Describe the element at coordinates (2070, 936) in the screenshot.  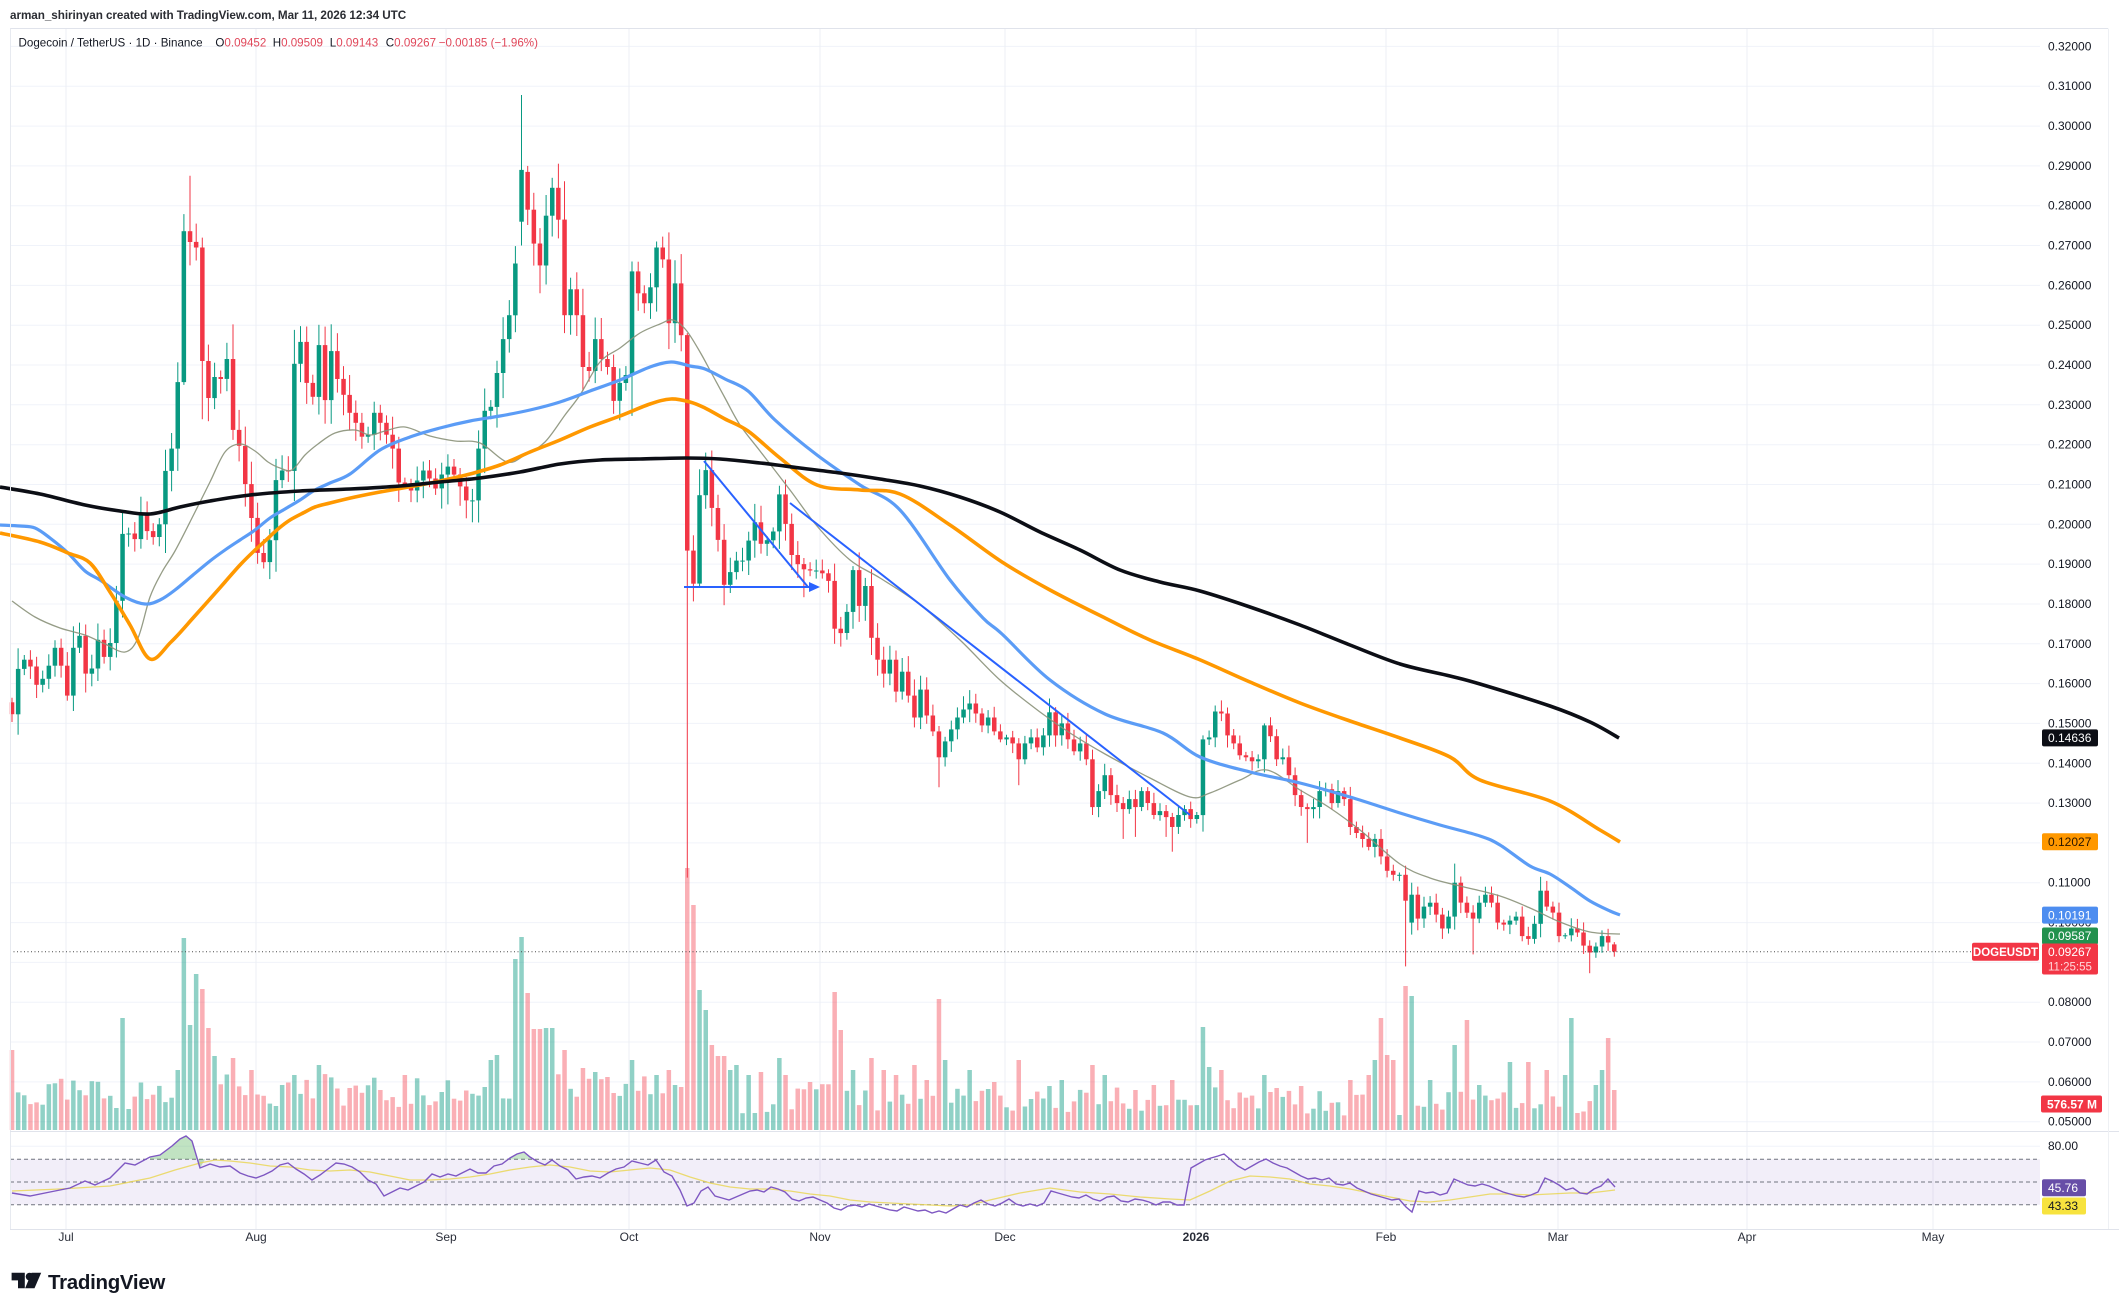
I see `svg-text: 0.09587` at that location.